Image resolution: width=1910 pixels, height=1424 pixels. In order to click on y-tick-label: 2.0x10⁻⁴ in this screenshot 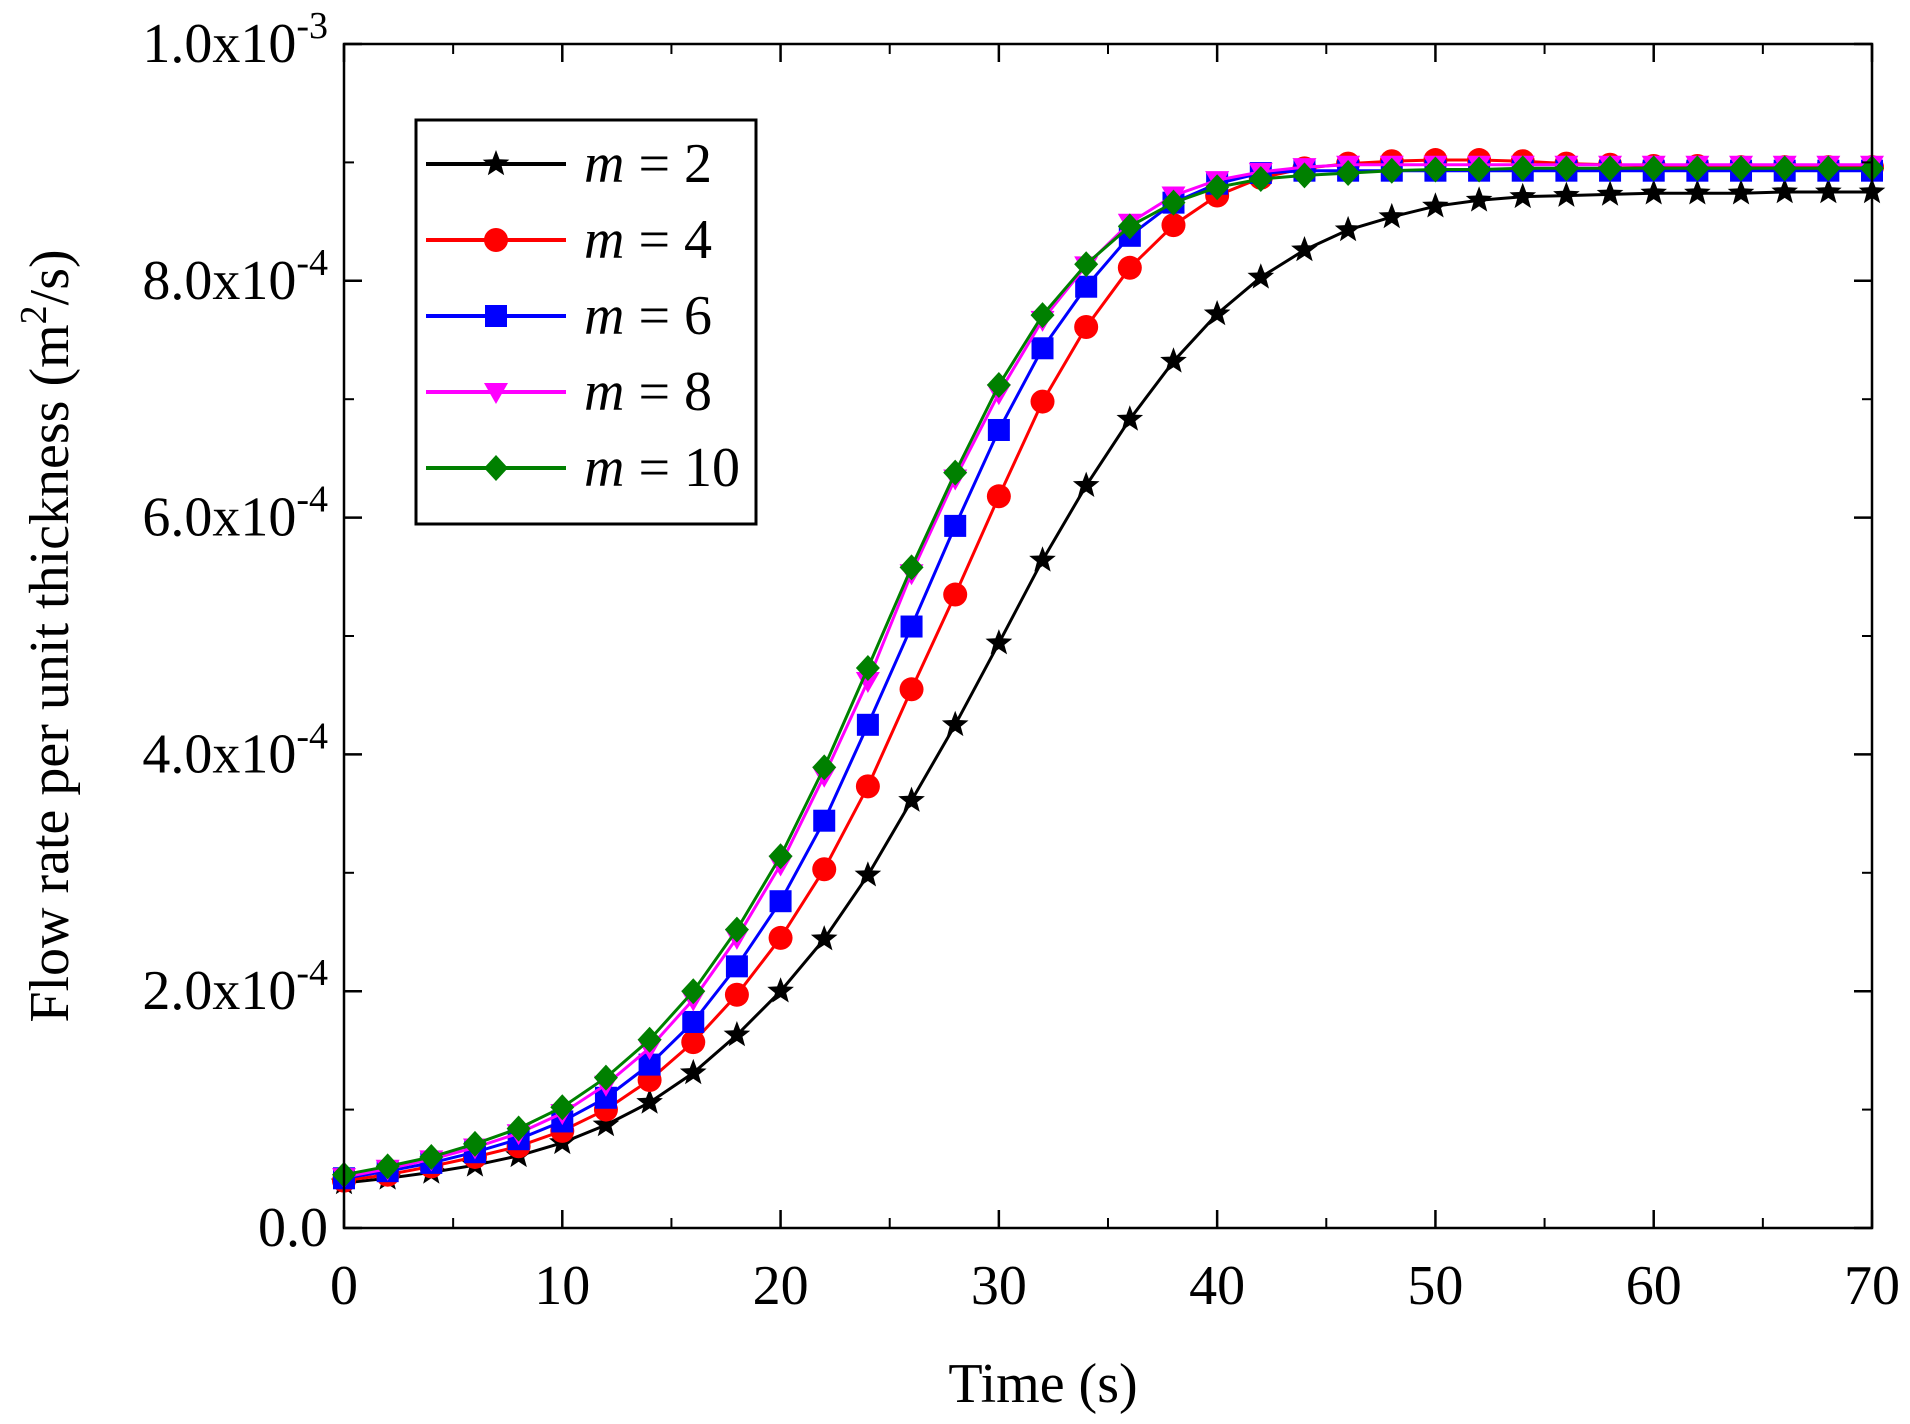, I will do `click(235, 987)`.